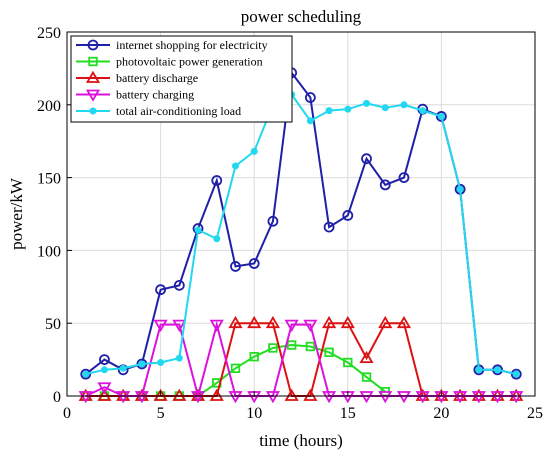 Image resolution: width=550 pixels, height=461 pixels. I want to click on y-tick-label: 150, so click(49, 179).